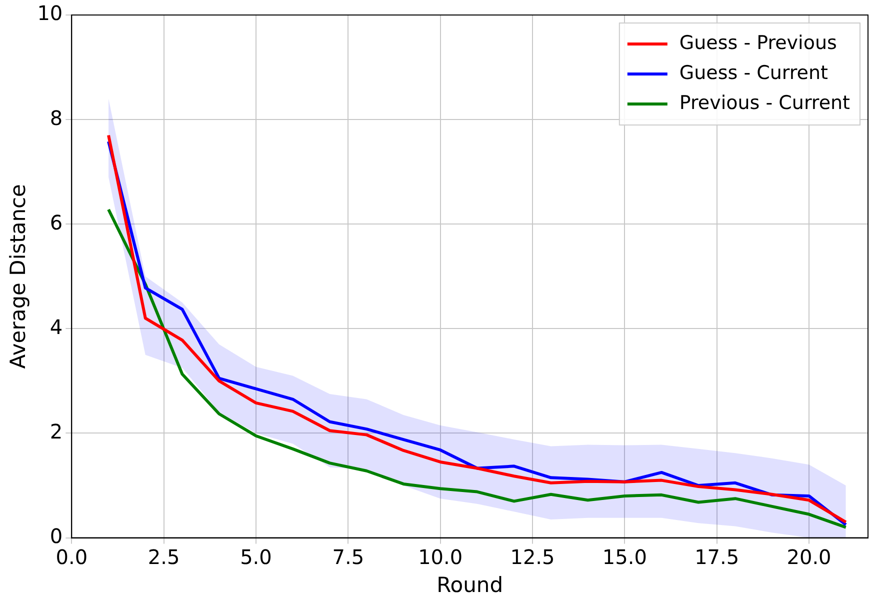 This screenshot has width=872, height=601. What do you see at coordinates (717, 557) in the screenshot?
I see `x-tick-label: 17.5` at bounding box center [717, 557].